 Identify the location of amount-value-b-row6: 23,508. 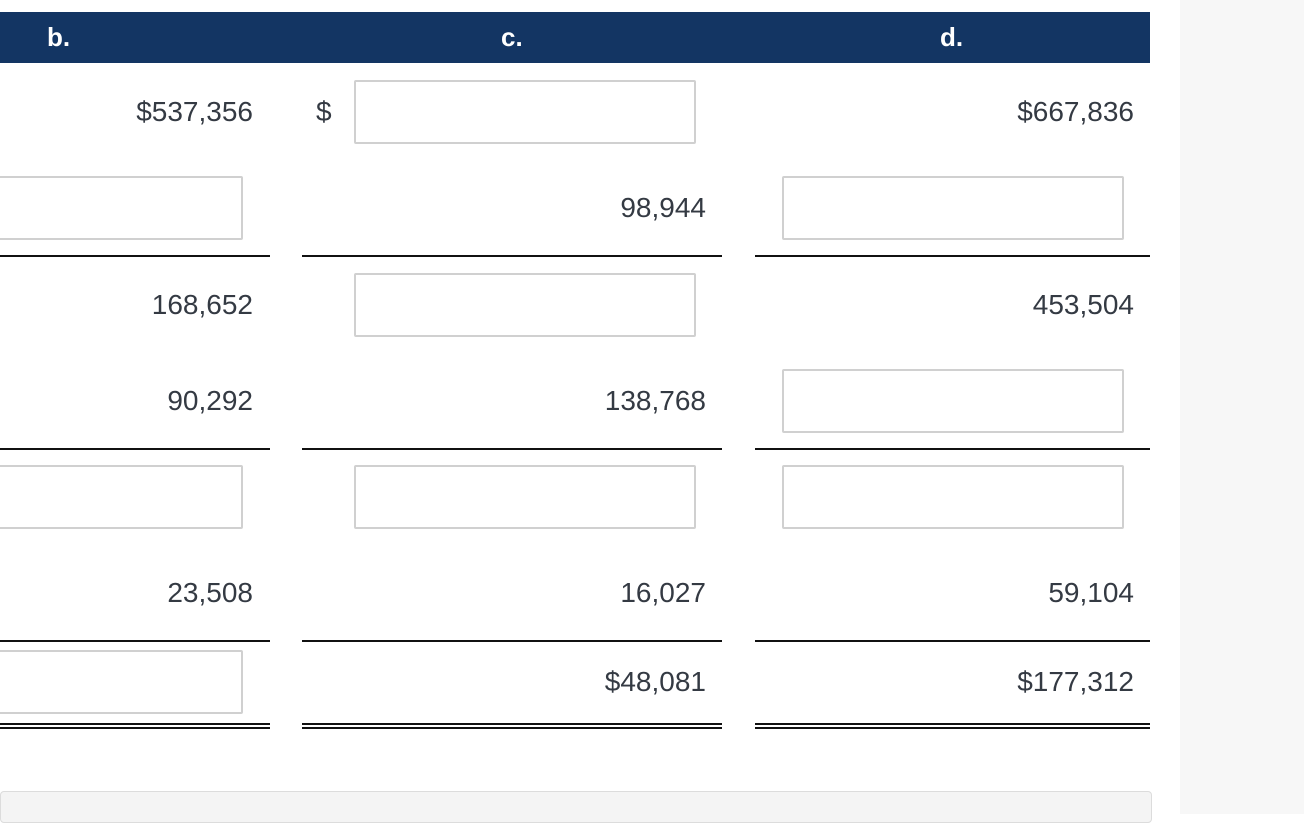
(210, 592).